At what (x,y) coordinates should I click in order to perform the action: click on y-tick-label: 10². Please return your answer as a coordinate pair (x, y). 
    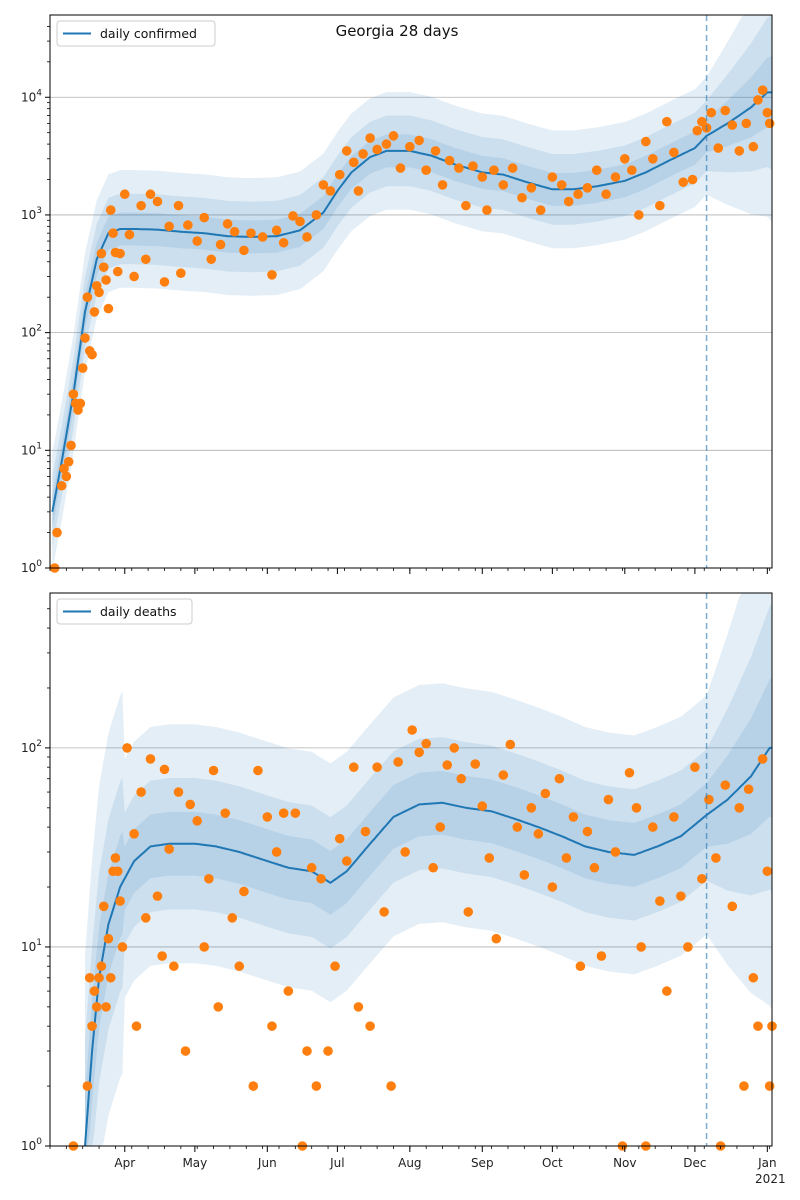
    Looking at the image, I should click on (31, 332).